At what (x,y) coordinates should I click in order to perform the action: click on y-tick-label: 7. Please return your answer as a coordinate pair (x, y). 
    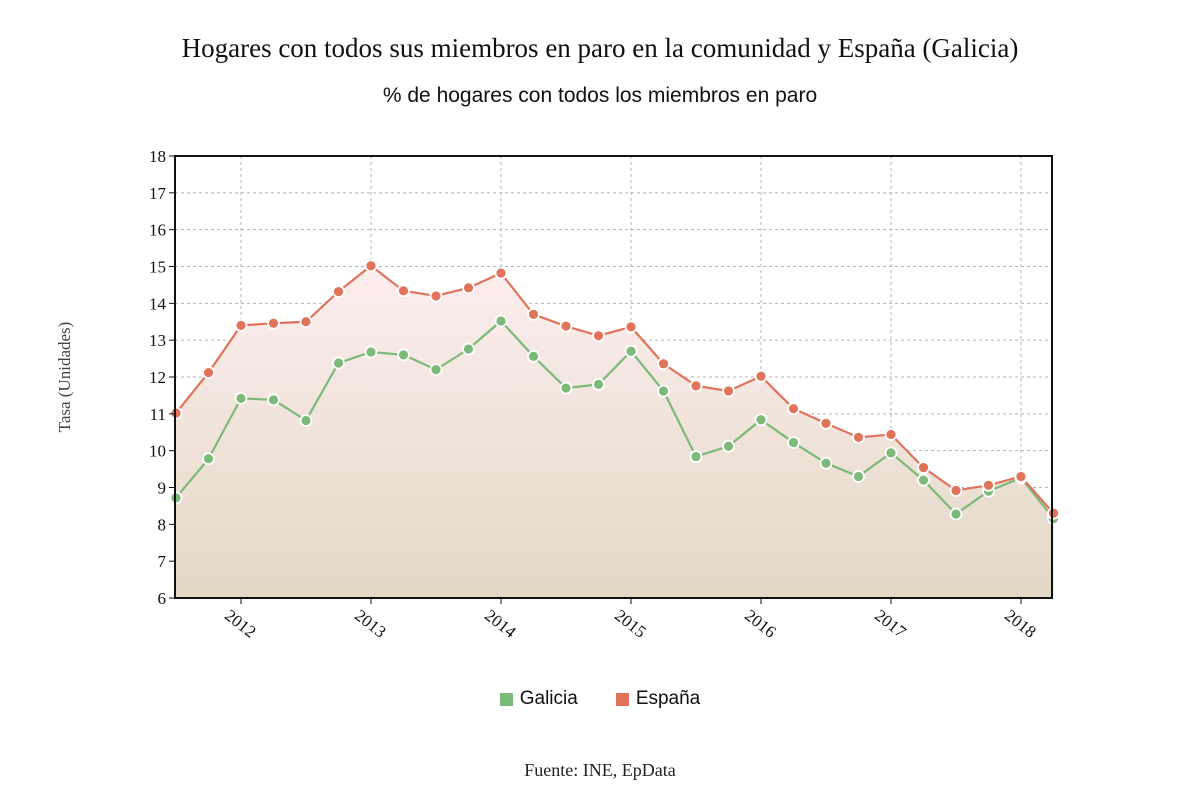
    Looking at the image, I should click on (162, 561).